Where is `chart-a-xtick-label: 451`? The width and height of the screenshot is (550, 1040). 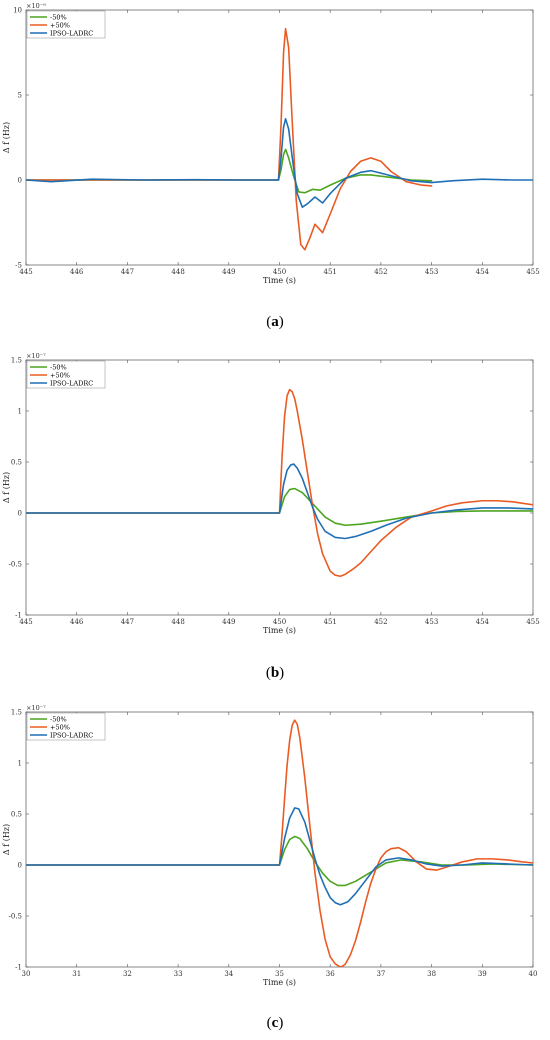 chart-a-xtick-label: 451 is located at coordinates (330, 272).